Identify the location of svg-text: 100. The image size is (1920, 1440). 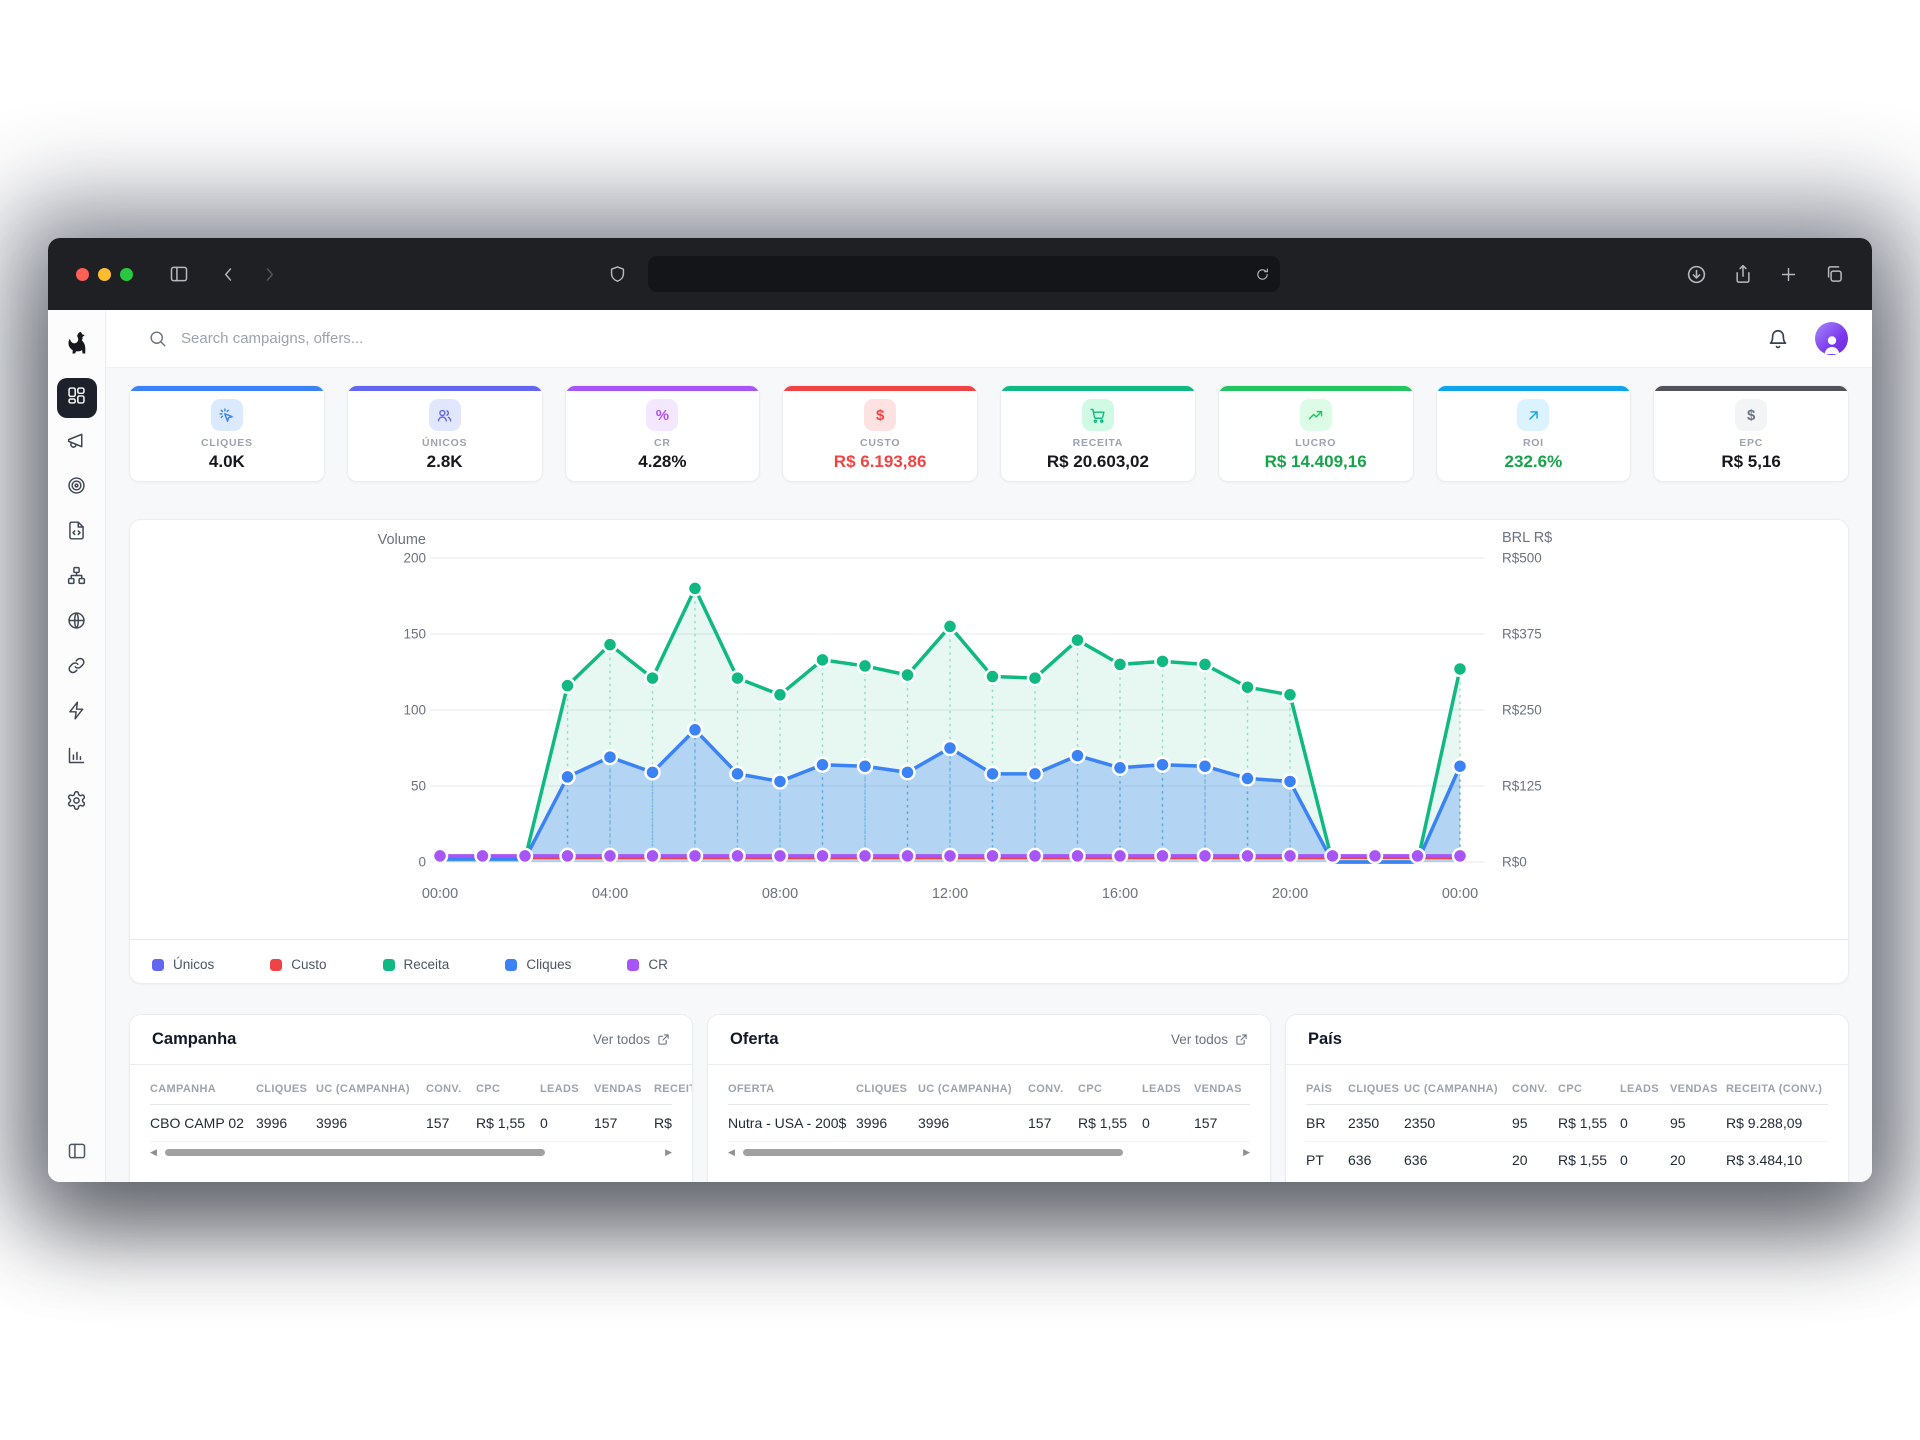
(414, 710).